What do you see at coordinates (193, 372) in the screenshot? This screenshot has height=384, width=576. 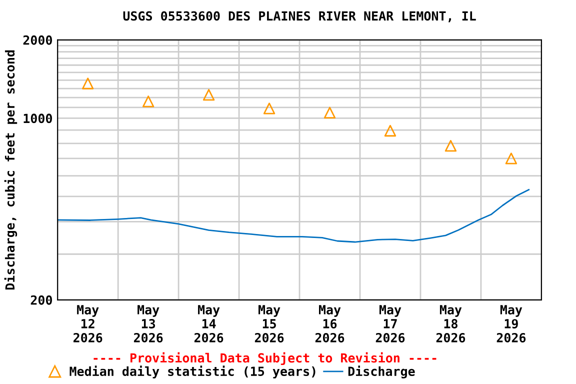 I see `legend-label: Median daily statistic (15 years)` at bounding box center [193, 372].